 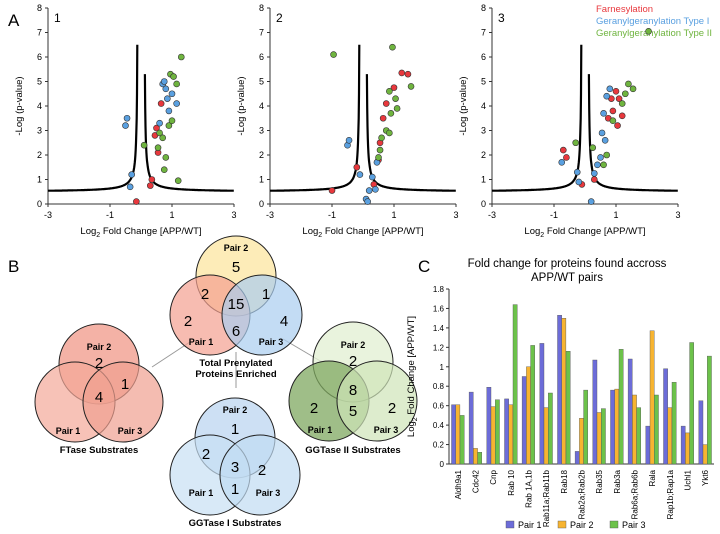 What do you see at coordinates (705, 477) in the screenshot?
I see `bar-category-label: Ykt6` at bounding box center [705, 477].